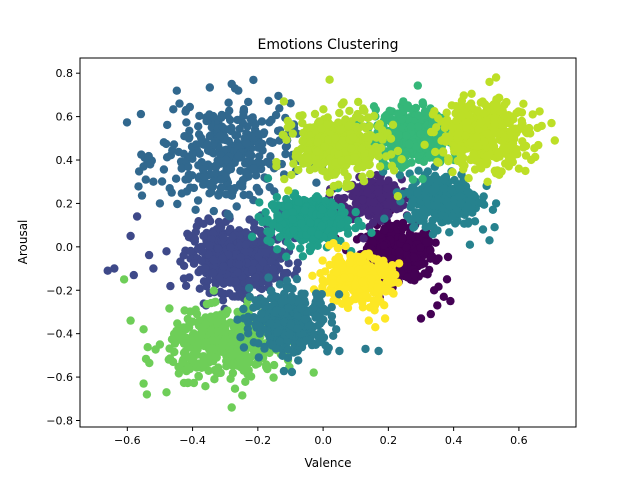 The height and width of the screenshot is (480, 640). Describe the element at coordinates (323, 440) in the screenshot. I see `x-tick-label: 0.0` at that location.